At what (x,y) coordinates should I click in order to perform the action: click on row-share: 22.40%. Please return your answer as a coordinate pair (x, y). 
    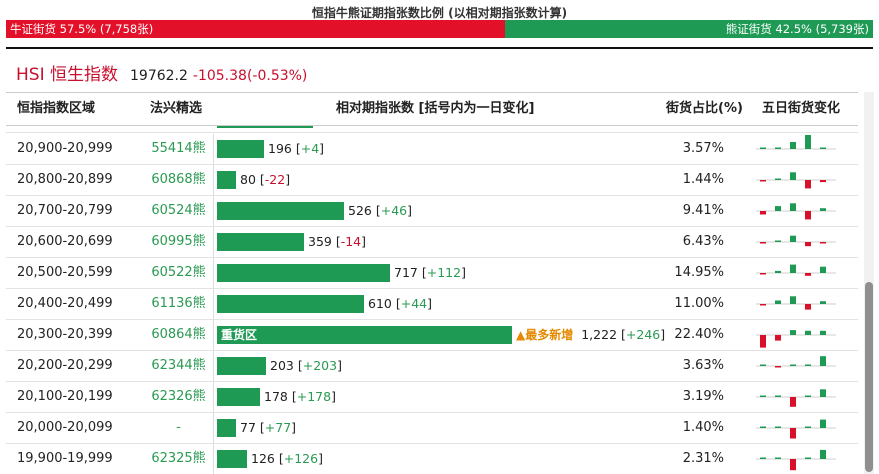
    Looking at the image, I should click on (699, 334).